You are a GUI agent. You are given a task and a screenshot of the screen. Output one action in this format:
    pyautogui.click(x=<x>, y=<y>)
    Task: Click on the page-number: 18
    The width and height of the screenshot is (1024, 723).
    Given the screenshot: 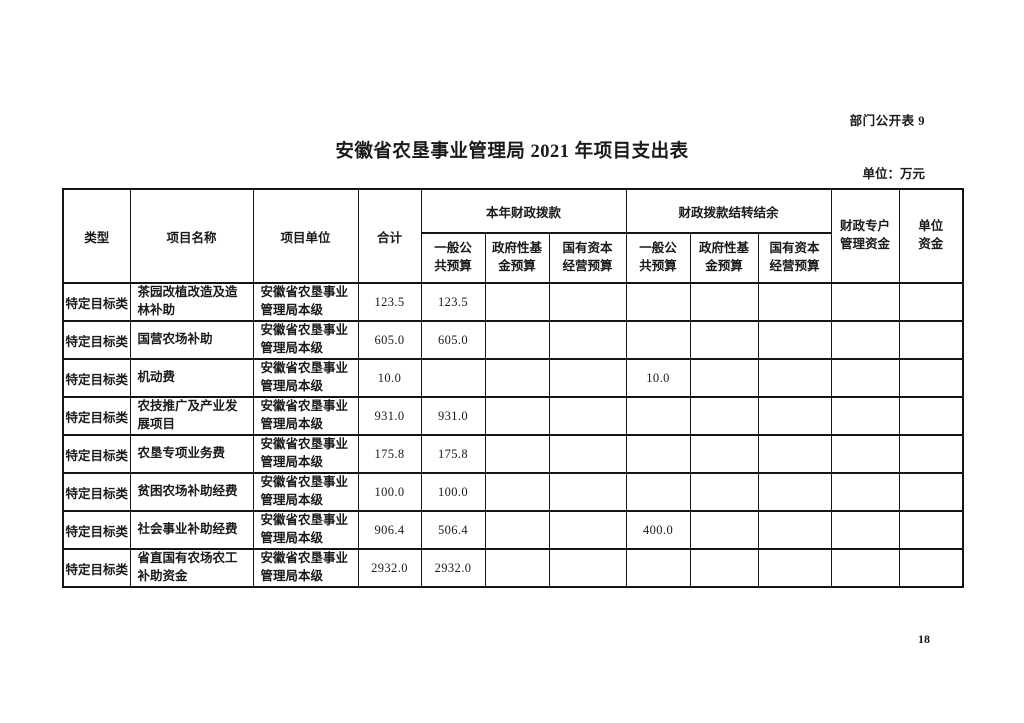 What is the action you would take?
    pyautogui.click(x=924, y=639)
    